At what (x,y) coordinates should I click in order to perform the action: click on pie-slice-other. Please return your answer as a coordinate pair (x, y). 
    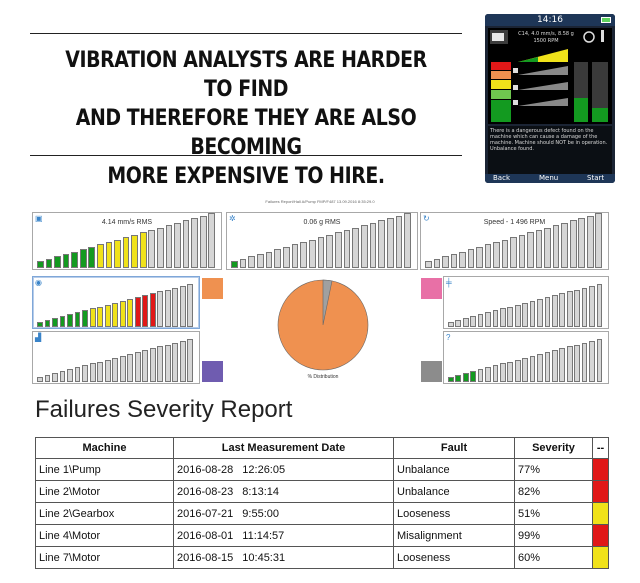
    Looking at the image, I should click on (327, 302).